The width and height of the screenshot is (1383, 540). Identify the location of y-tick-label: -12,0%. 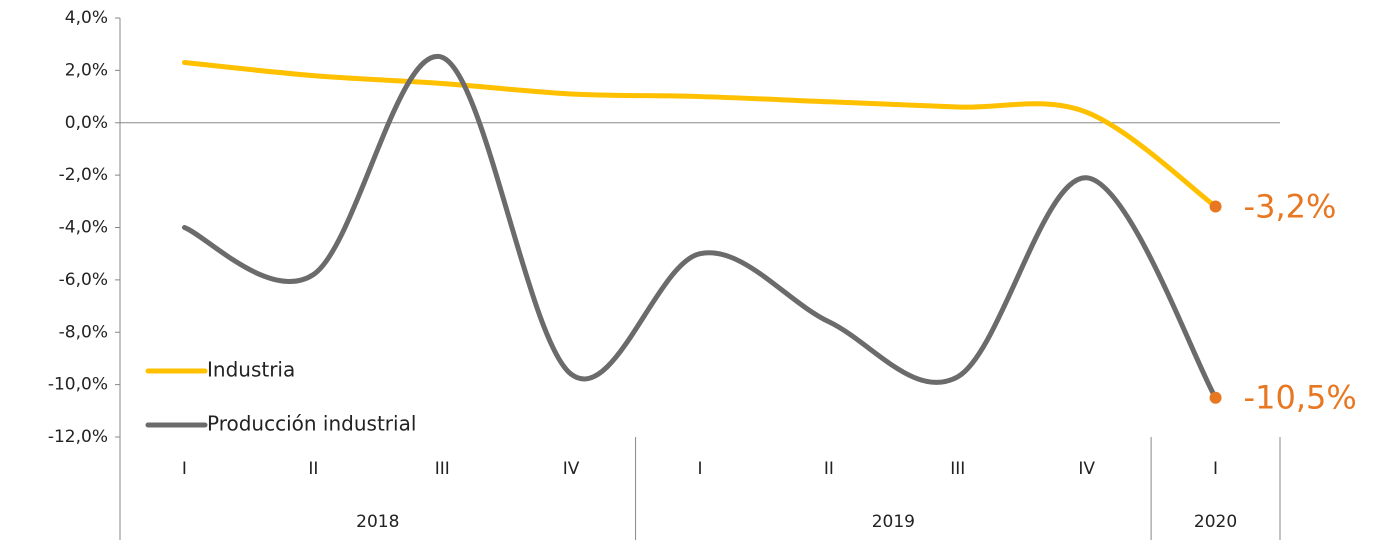
(78, 437).